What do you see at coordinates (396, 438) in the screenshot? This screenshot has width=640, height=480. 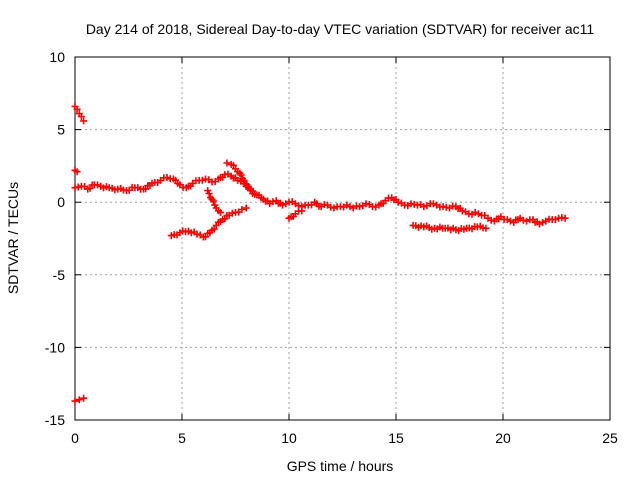 I see `x-tick-label: 15` at bounding box center [396, 438].